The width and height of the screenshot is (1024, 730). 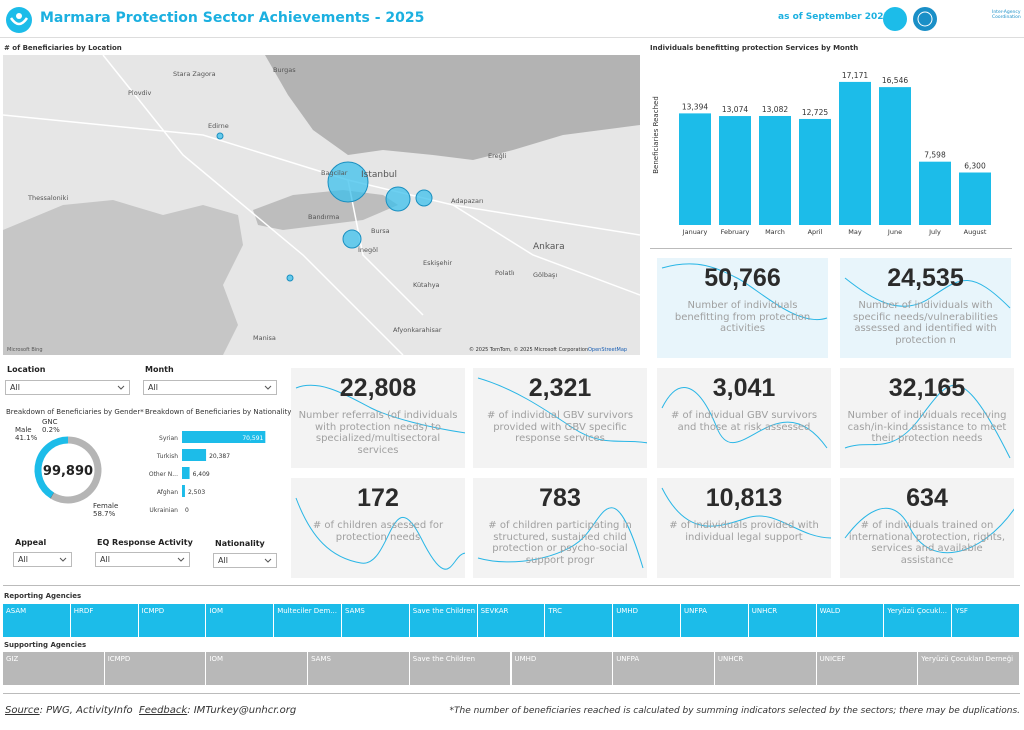 What do you see at coordinates (168, 438) in the screenshot?
I see `y-tick-label: Syrian` at bounding box center [168, 438].